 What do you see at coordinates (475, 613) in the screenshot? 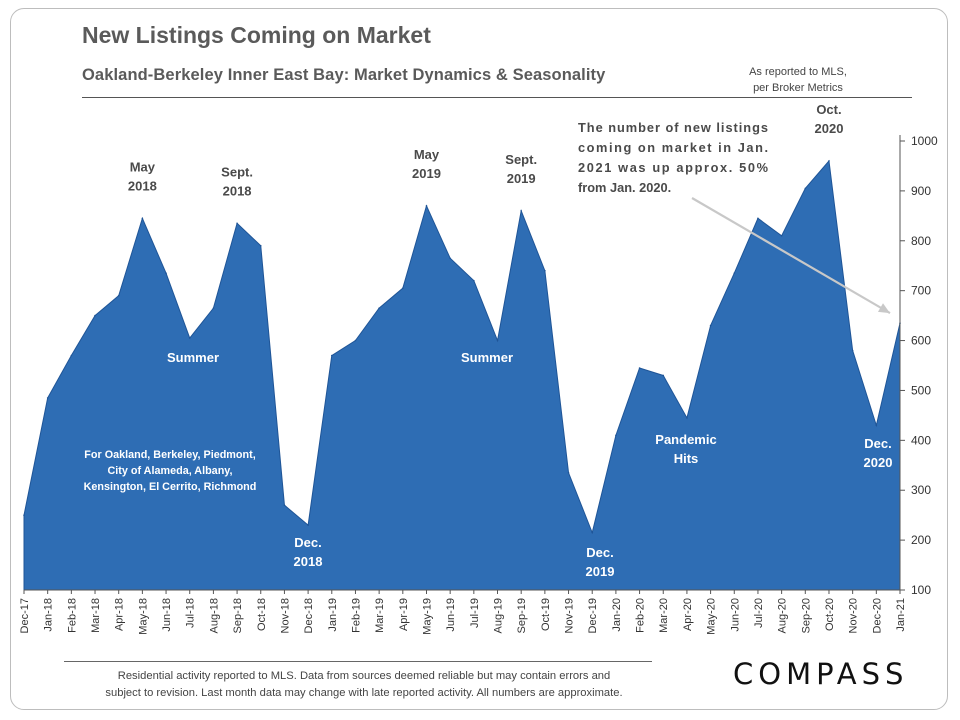
I see `x-tick-label: Jul-19` at bounding box center [475, 613].